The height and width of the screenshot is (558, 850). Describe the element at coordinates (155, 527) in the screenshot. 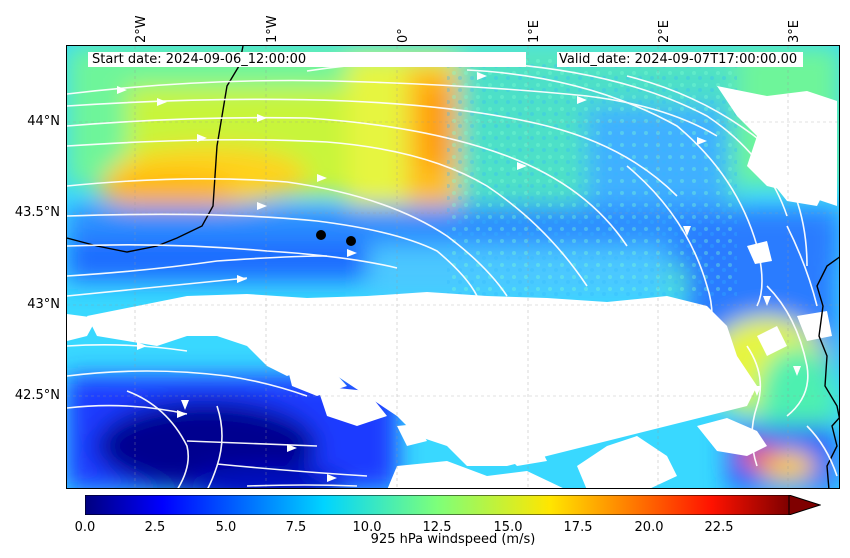

I see `colorbar-tick-2-5: 2.5` at that location.